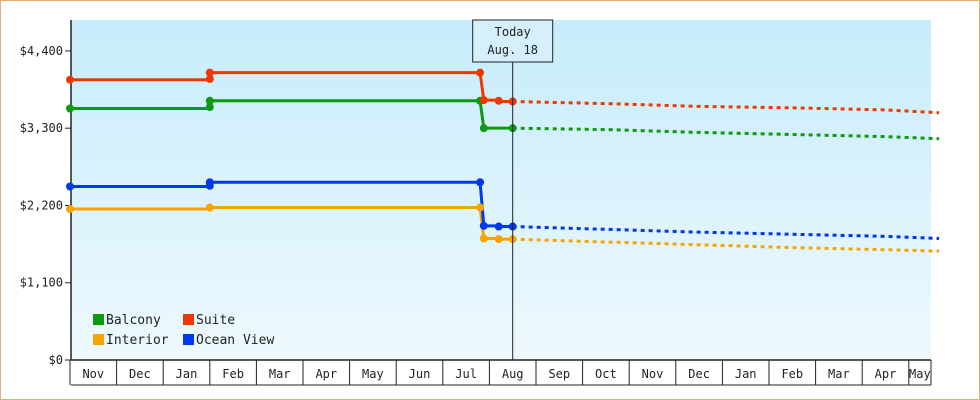  I want to click on y-tick-label: $1,100, so click(41, 283).